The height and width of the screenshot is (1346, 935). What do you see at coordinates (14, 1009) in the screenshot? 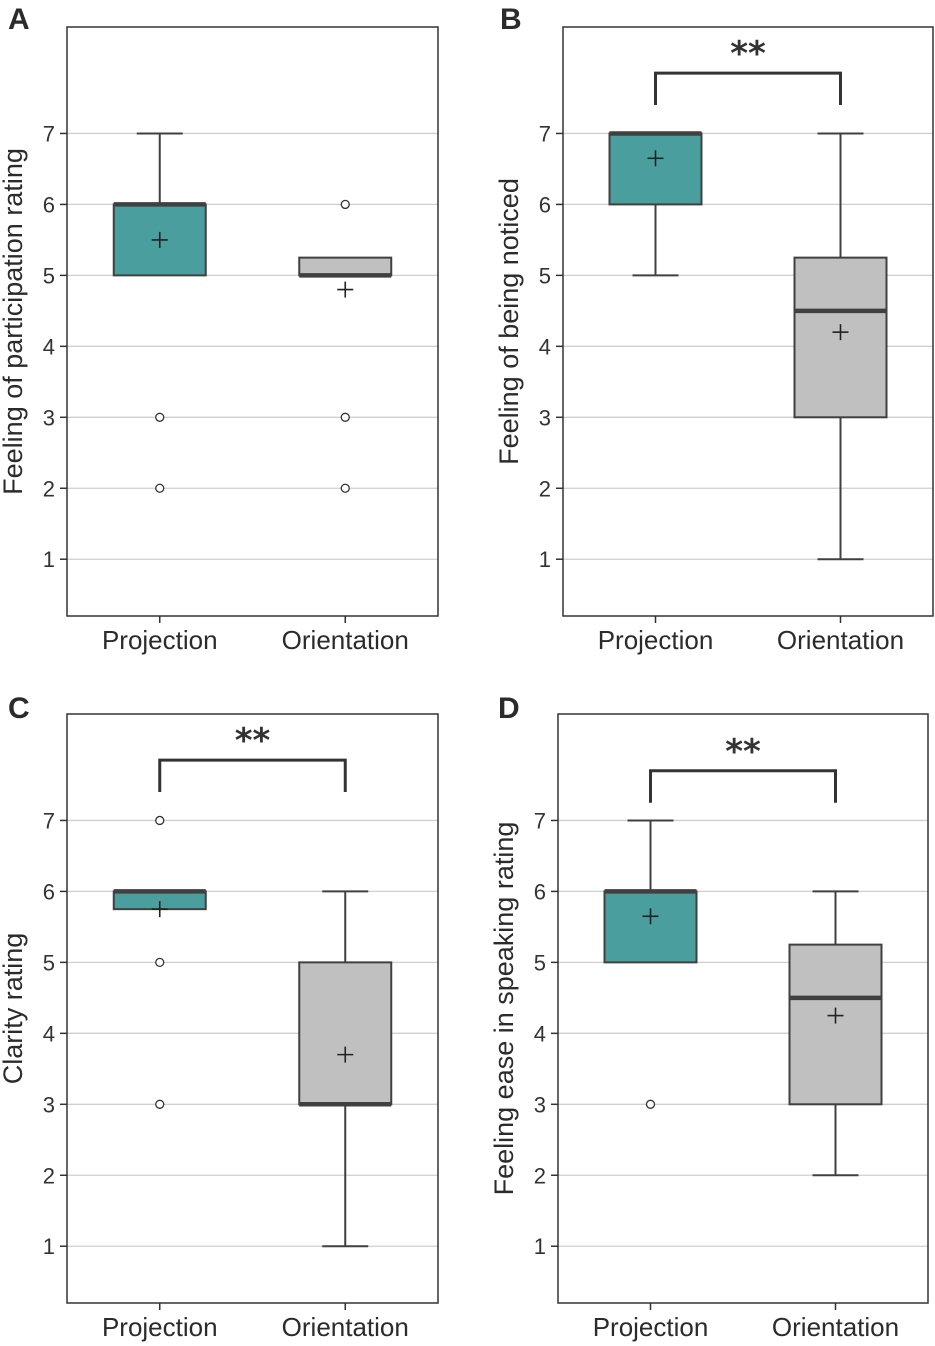
I see `y-axis-label: Clarity rating` at bounding box center [14, 1009].